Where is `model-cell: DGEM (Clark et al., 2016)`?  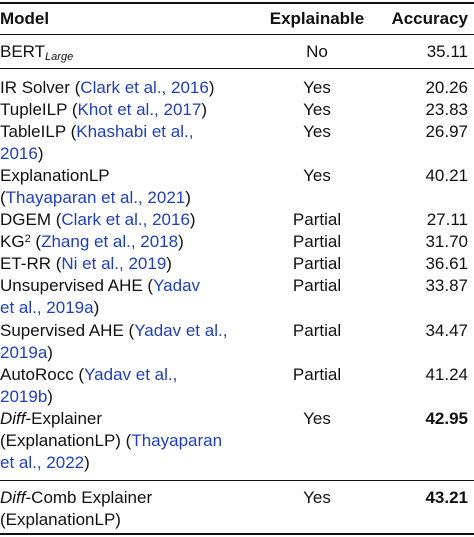 model-cell: DGEM (Clark et al., 2016) is located at coordinates (131, 220).